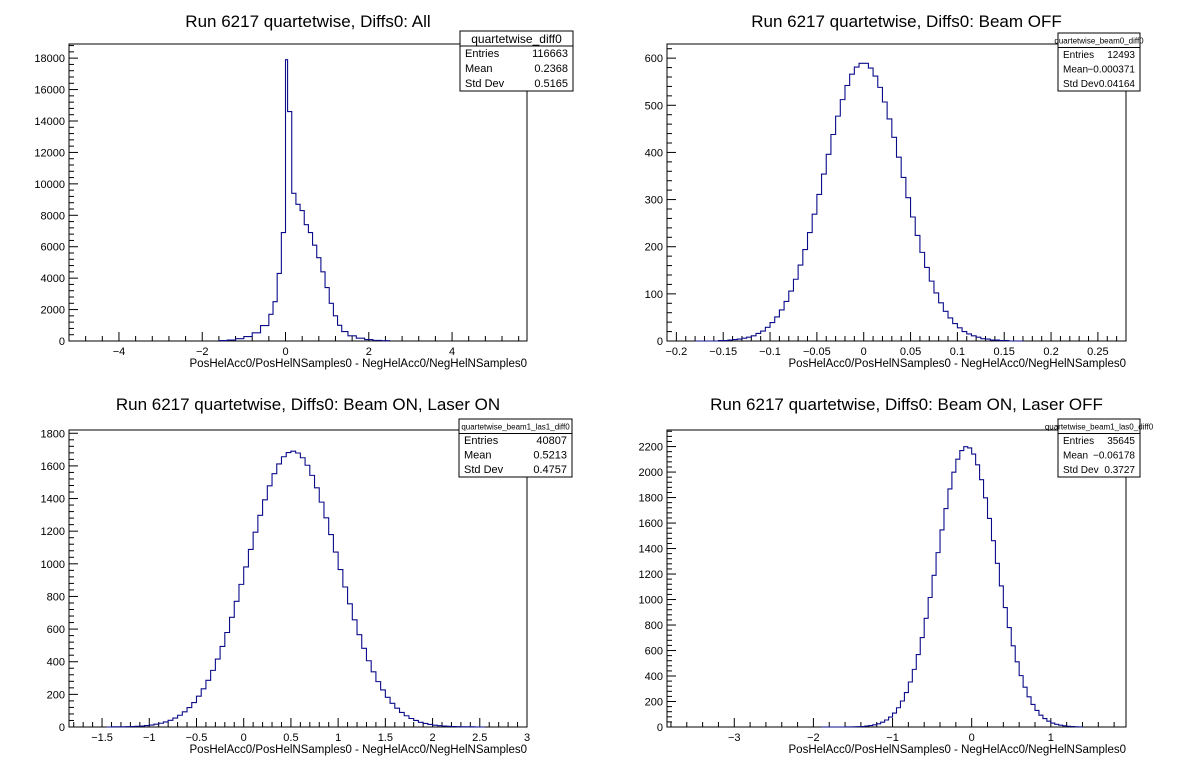  I want to click on x-tick-label: 4, so click(452, 352).